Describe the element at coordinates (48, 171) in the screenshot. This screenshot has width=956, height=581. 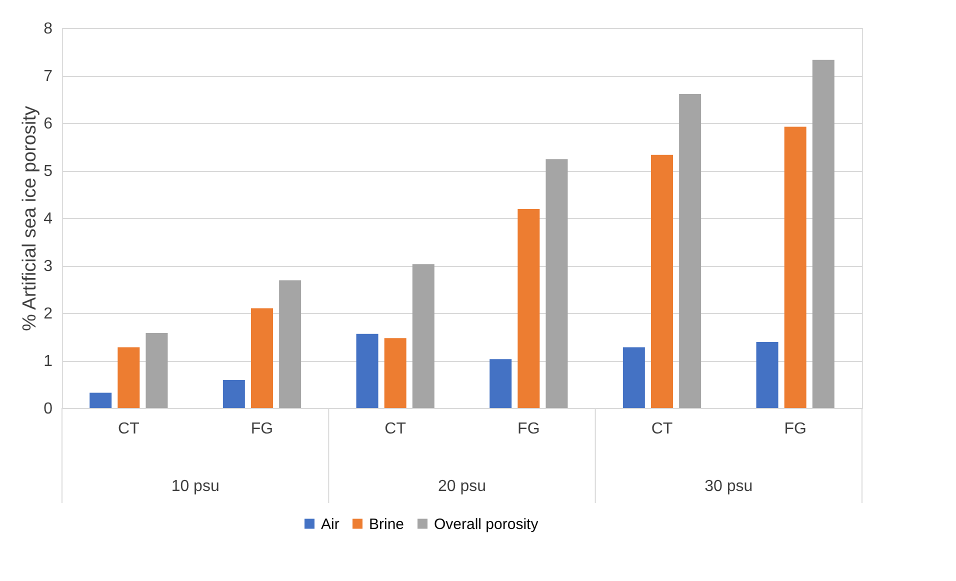
I see `y-tick-label: 5` at that location.